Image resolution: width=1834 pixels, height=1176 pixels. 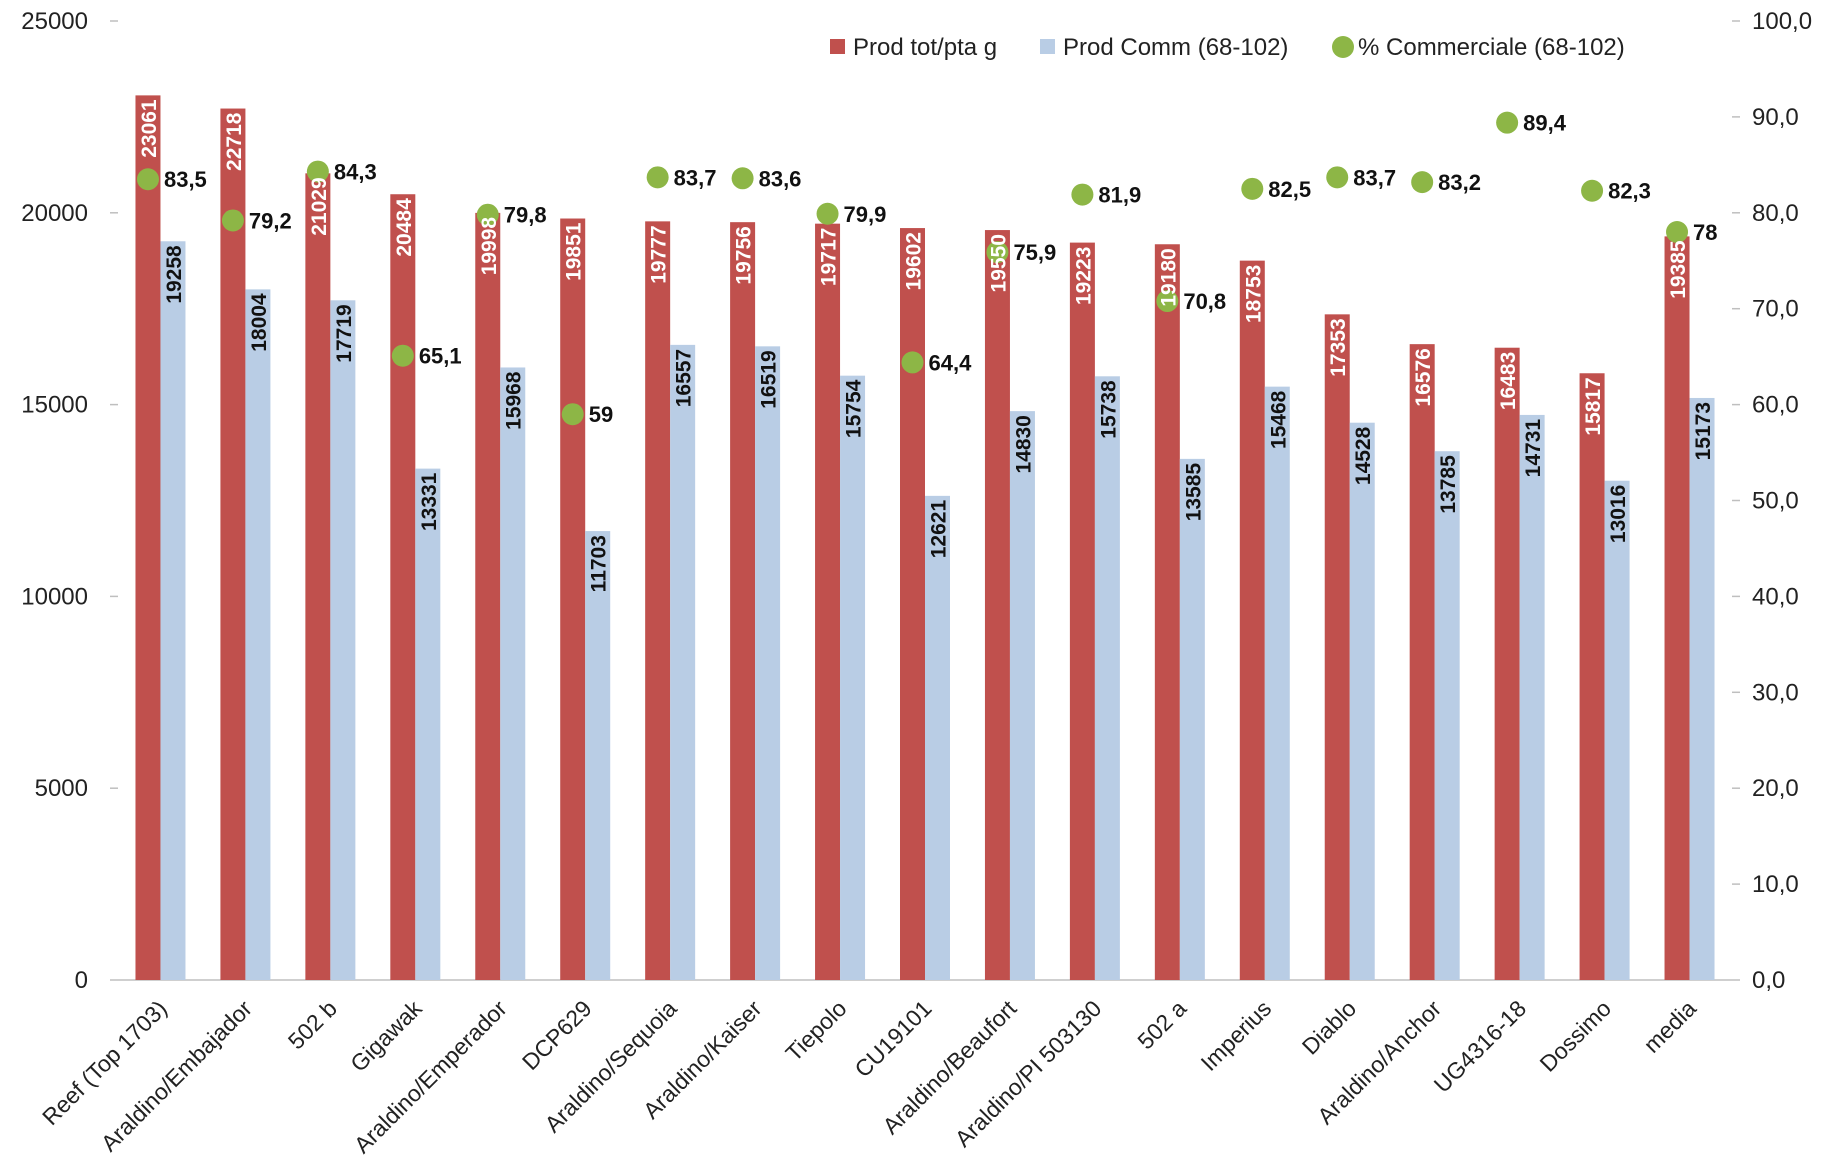 I want to click on data-label-prod-comm: 14830, so click(x=1023, y=444).